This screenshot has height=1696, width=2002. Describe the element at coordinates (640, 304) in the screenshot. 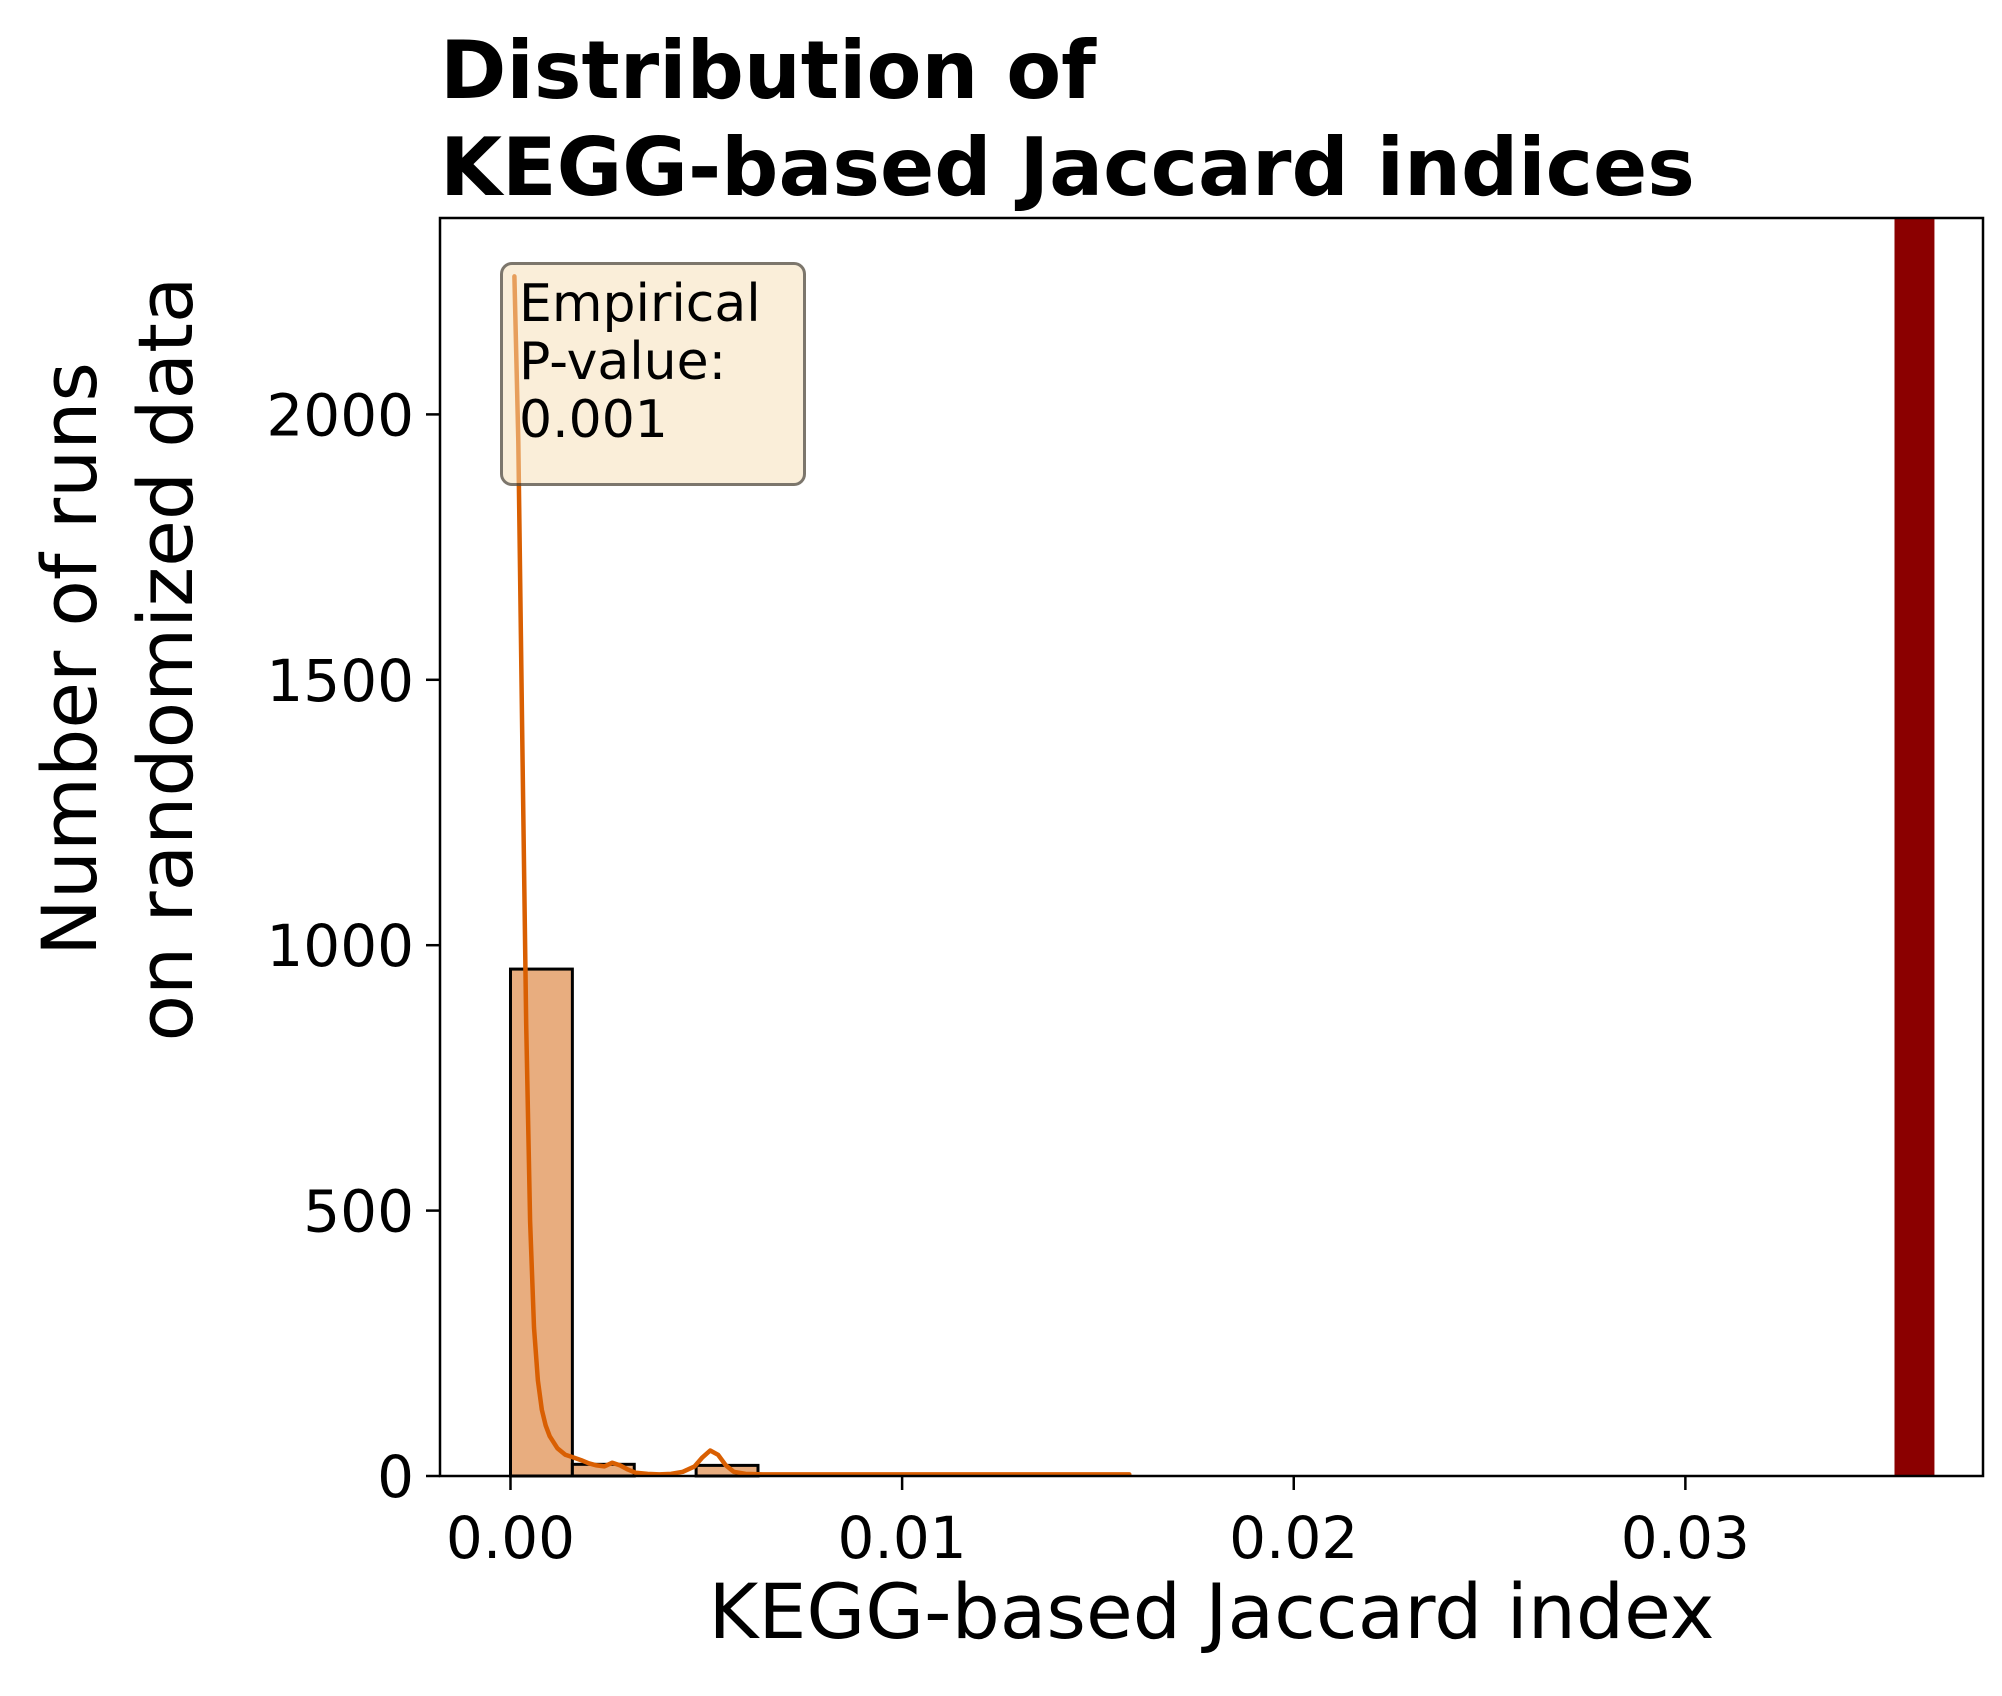

I see `annotation-line-1: Empirical` at that location.